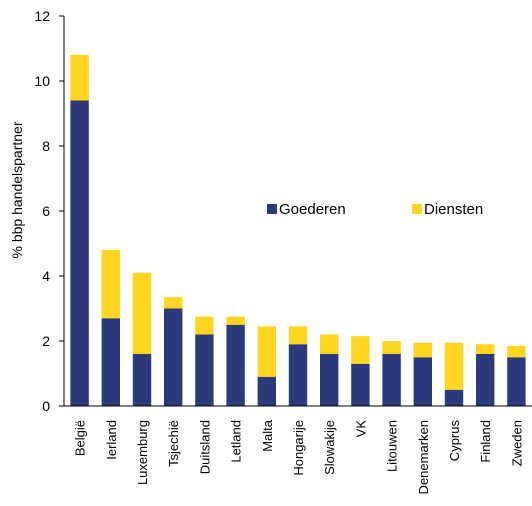 The image size is (532, 506). I want to click on x-category-label: België, so click(80, 438).